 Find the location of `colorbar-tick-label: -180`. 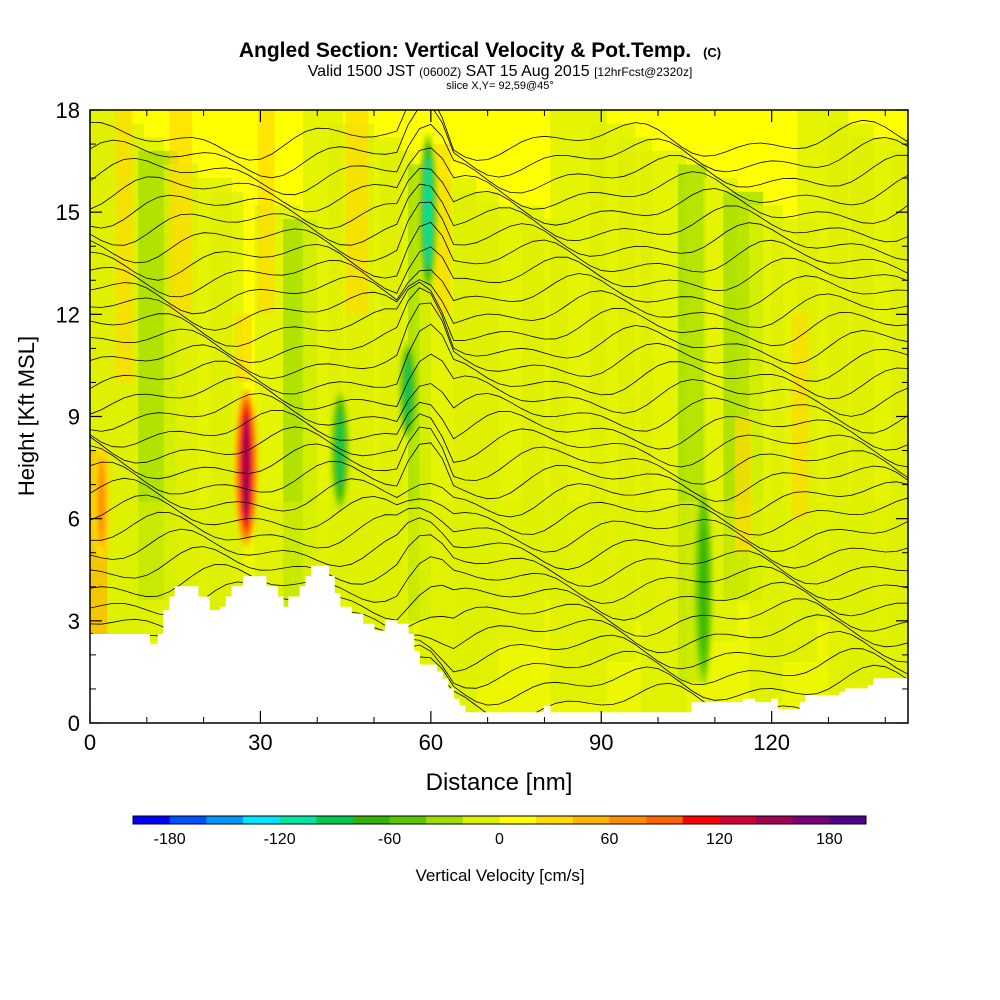

colorbar-tick-label: -180 is located at coordinates (170, 839).